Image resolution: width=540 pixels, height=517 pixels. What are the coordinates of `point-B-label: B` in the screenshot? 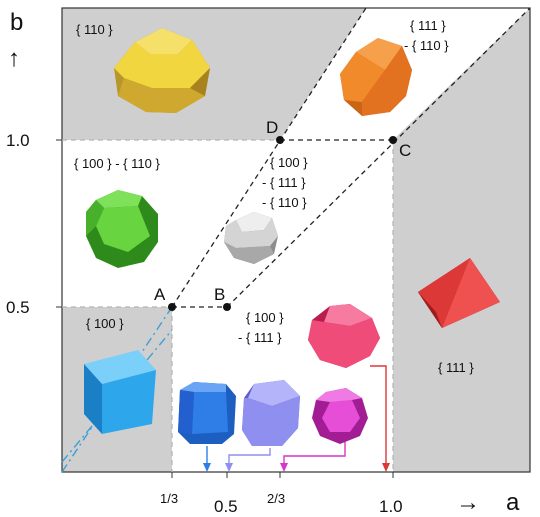 It's located at (219, 294).